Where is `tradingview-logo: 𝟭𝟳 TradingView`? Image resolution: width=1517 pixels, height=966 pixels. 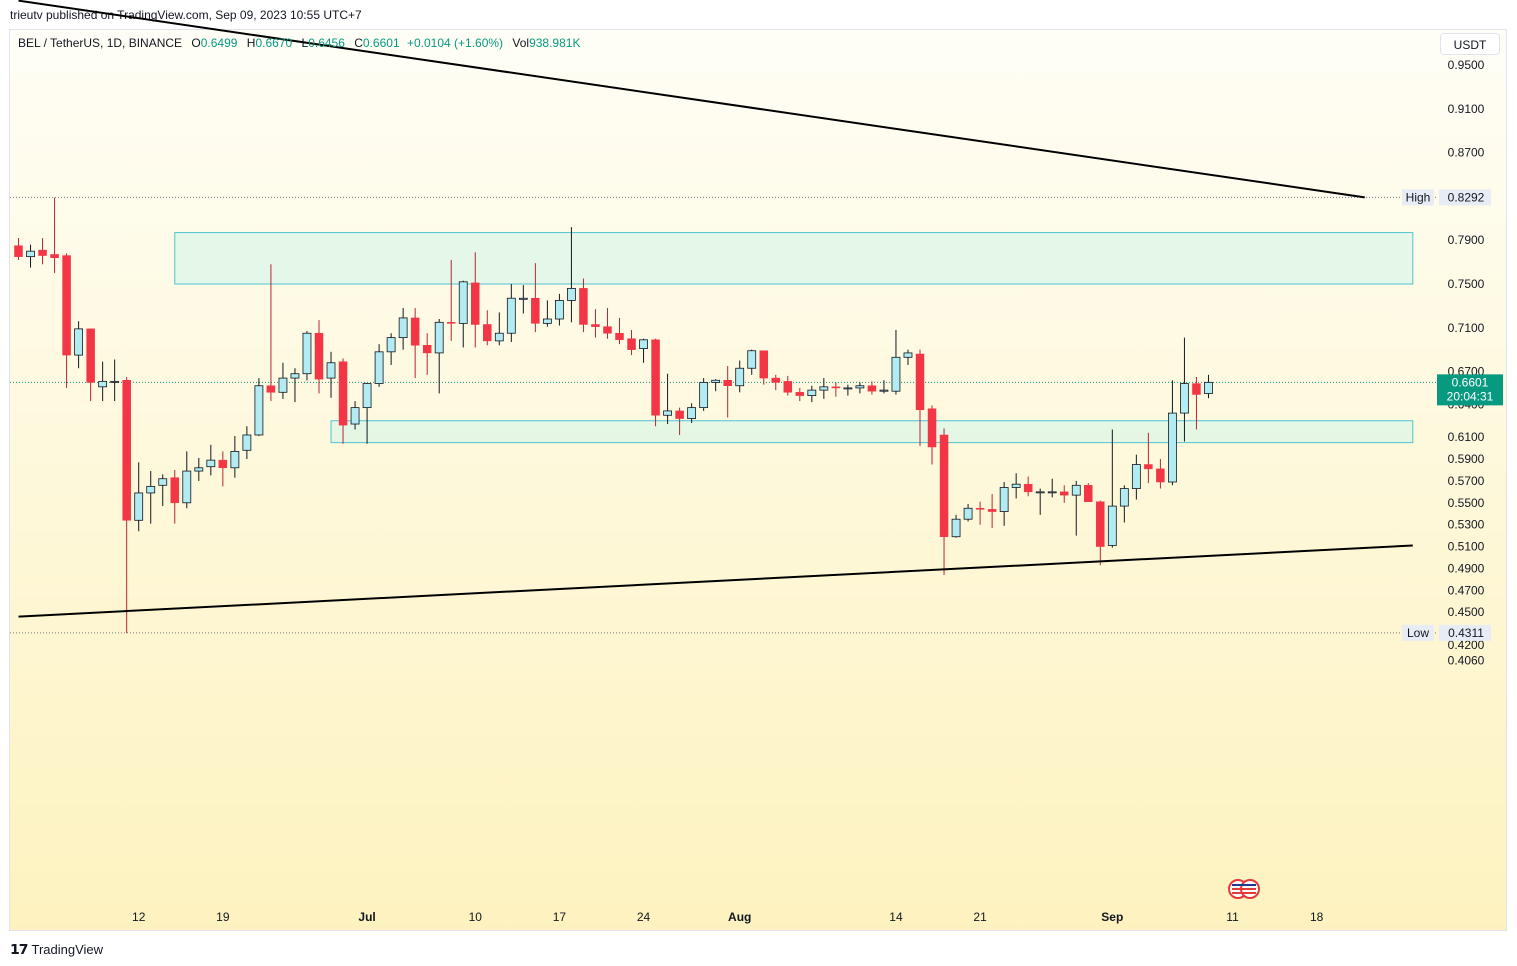
tradingview-logo: 𝟭𝟳 TradingView is located at coordinates (56, 949).